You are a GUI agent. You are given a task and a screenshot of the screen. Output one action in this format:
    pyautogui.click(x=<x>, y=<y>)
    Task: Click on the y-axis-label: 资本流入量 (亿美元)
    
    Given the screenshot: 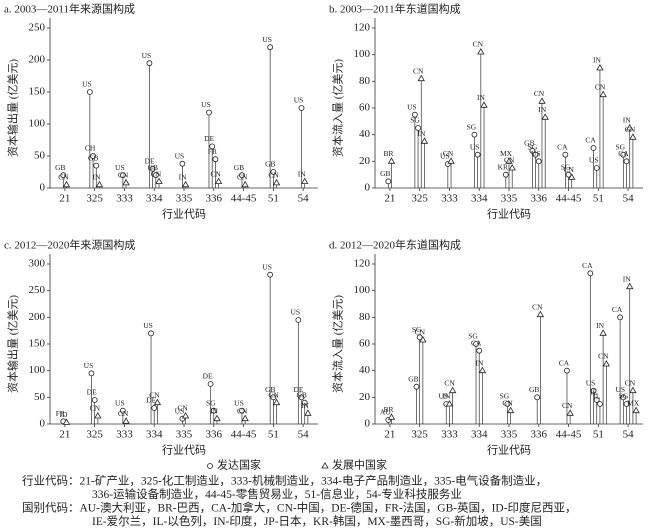 What is the action you would take?
    pyautogui.click(x=338, y=344)
    